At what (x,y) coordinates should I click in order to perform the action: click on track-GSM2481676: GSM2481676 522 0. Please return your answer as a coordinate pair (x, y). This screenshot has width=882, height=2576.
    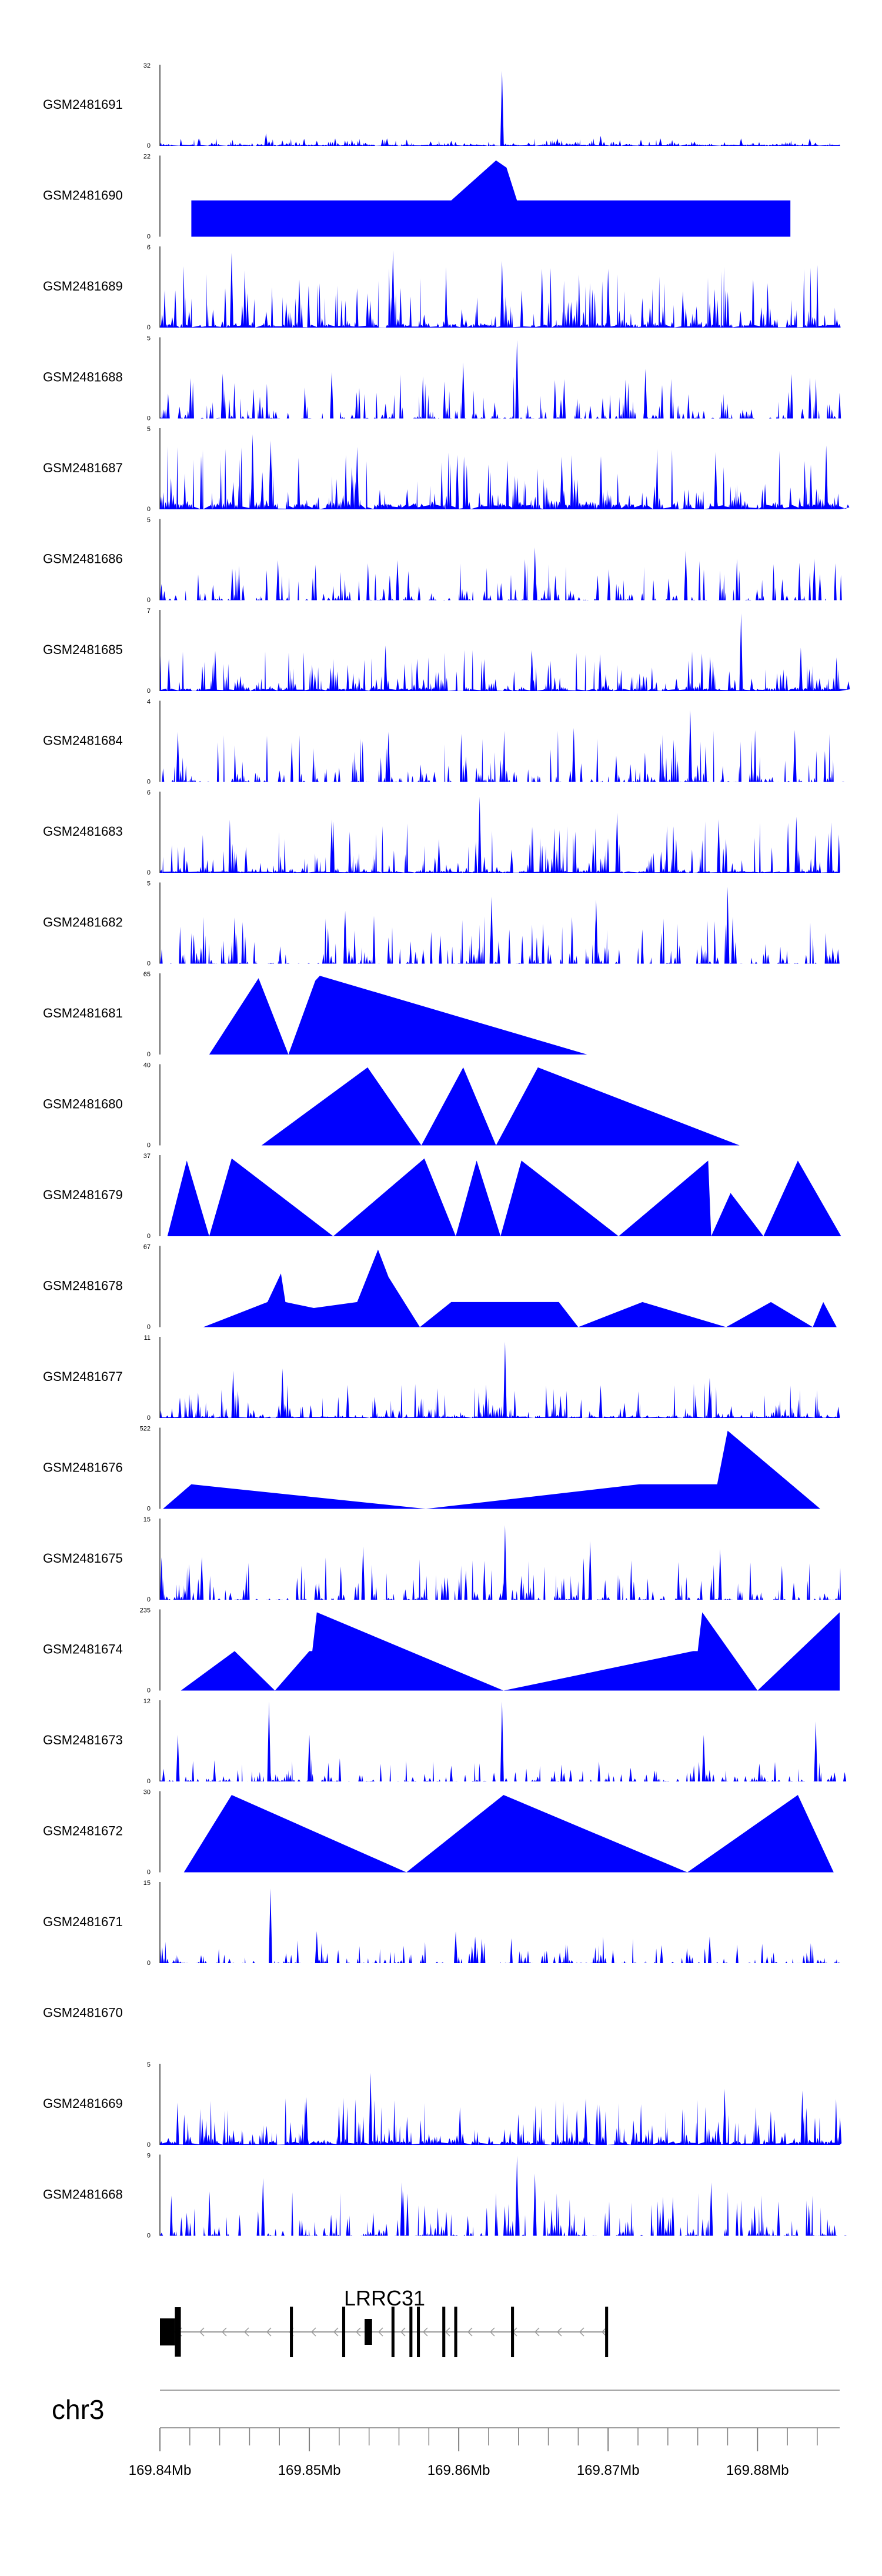
    Looking at the image, I should click on (432, 1469).